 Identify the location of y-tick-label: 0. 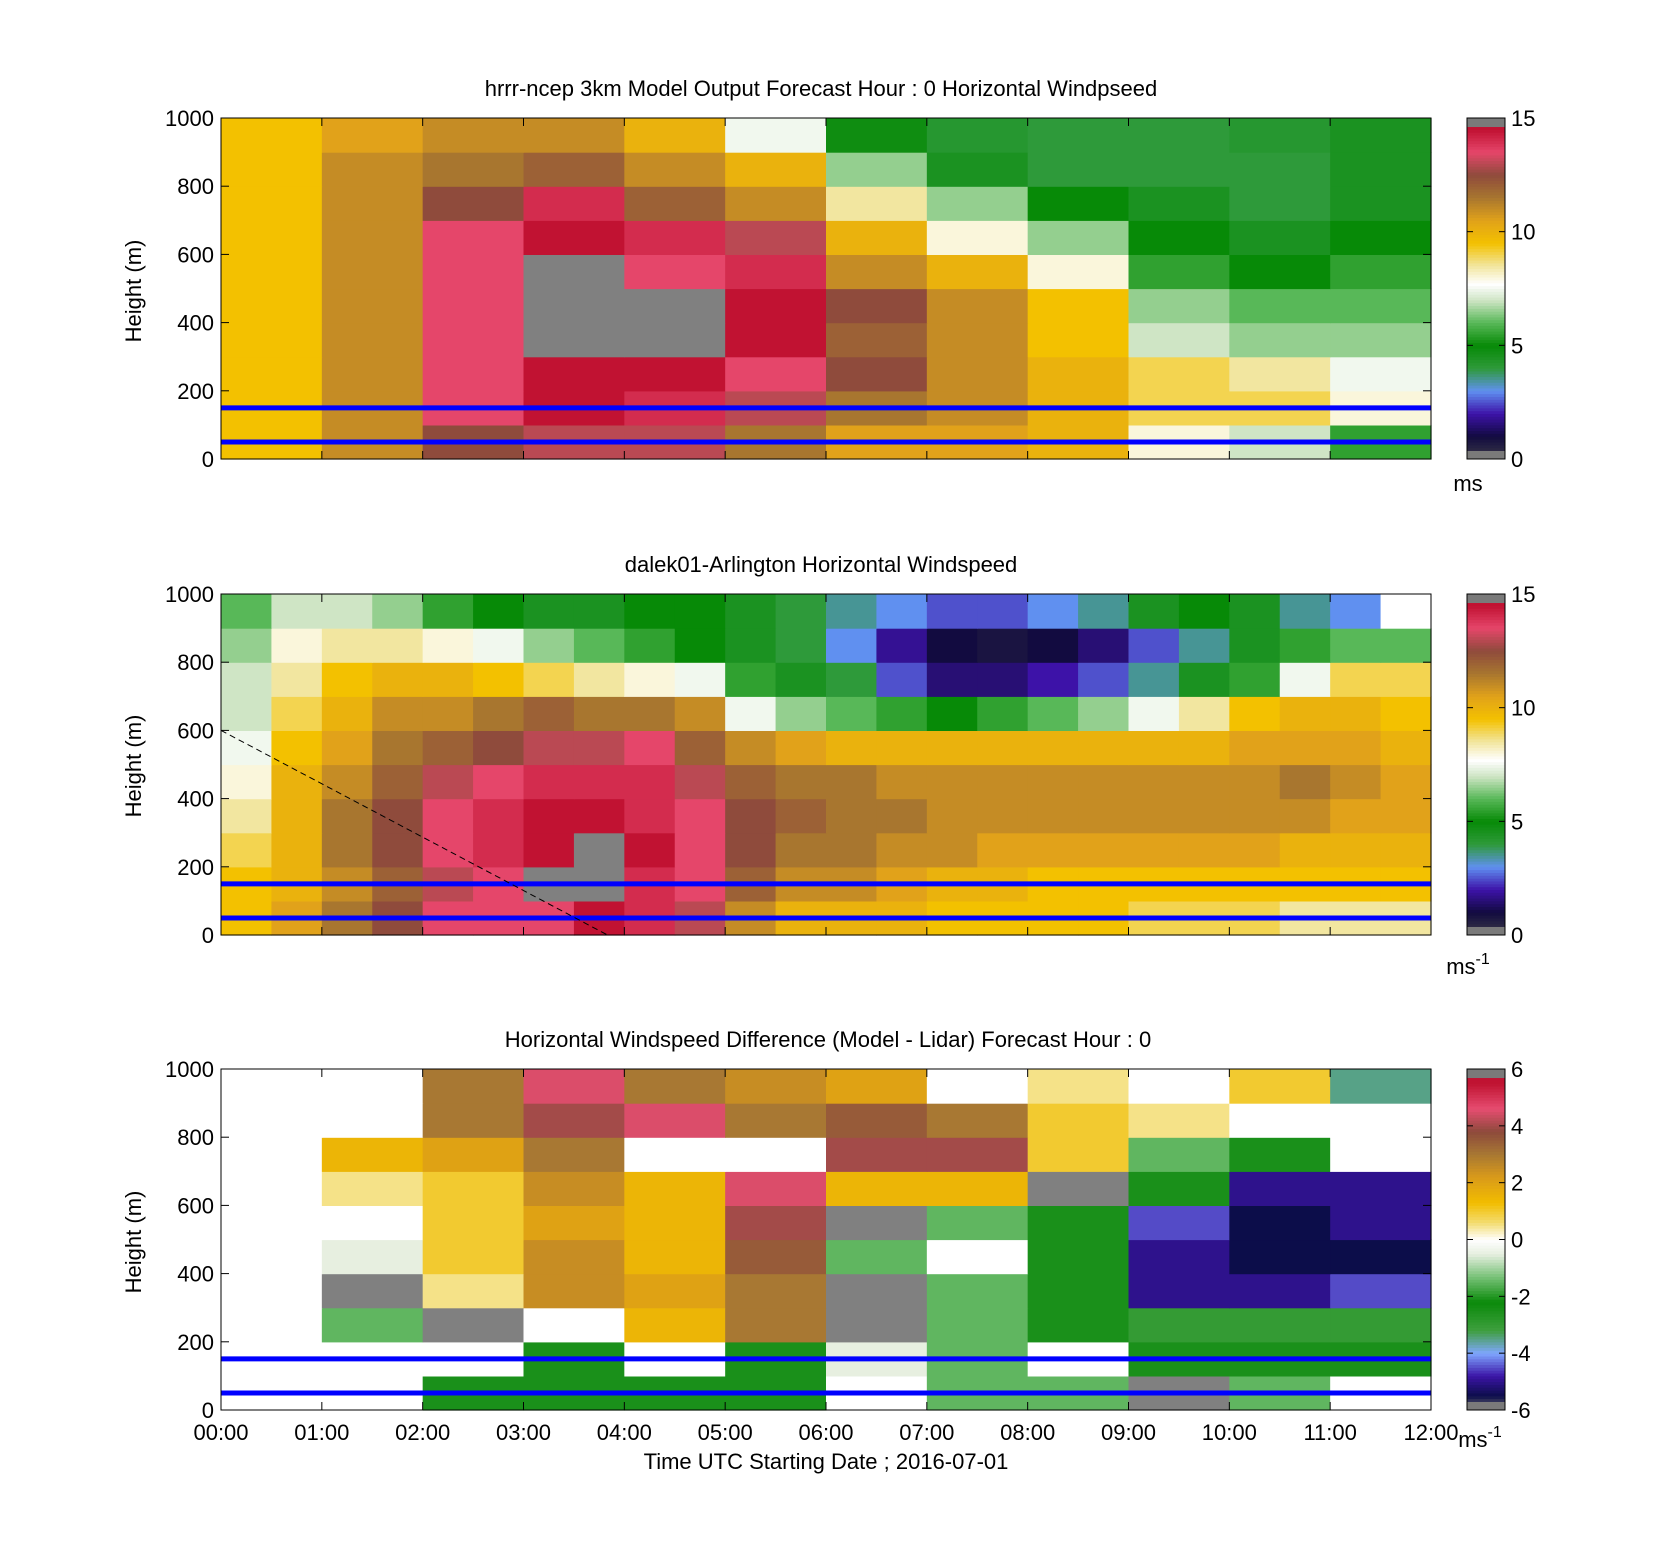
(208, 1410).